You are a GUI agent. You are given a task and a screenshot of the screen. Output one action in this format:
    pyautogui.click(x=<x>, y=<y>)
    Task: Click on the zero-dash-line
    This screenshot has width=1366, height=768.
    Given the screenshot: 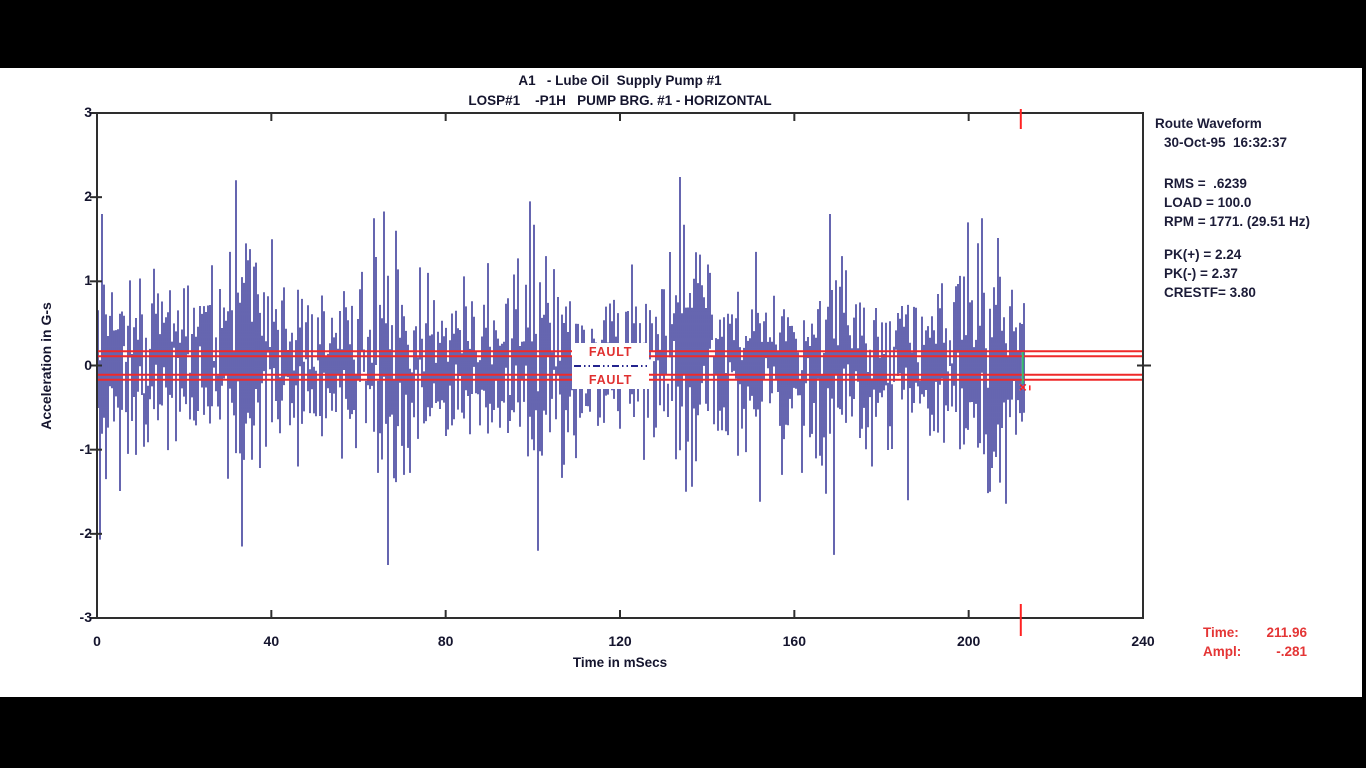 What is the action you would take?
    pyautogui.click(x=610, y=366)
    